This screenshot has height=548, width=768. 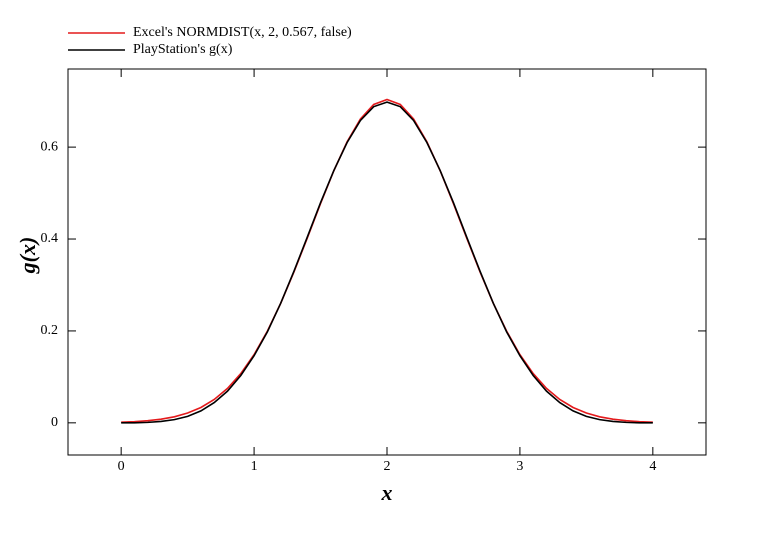 What do you see at coordinates (54, 422) in the screenshot?
I see `y-tick-label: 0` at bounding box center [54, 422].